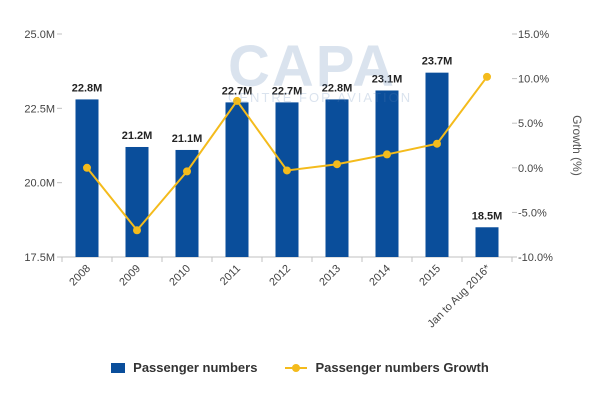 Image resolution: width=600 pixels, height=400 pixels. What do you see at coordinates (387, 79) in the screenshot?
I see `bar-data-label: 23.1M` at bounding box center [387, 79].